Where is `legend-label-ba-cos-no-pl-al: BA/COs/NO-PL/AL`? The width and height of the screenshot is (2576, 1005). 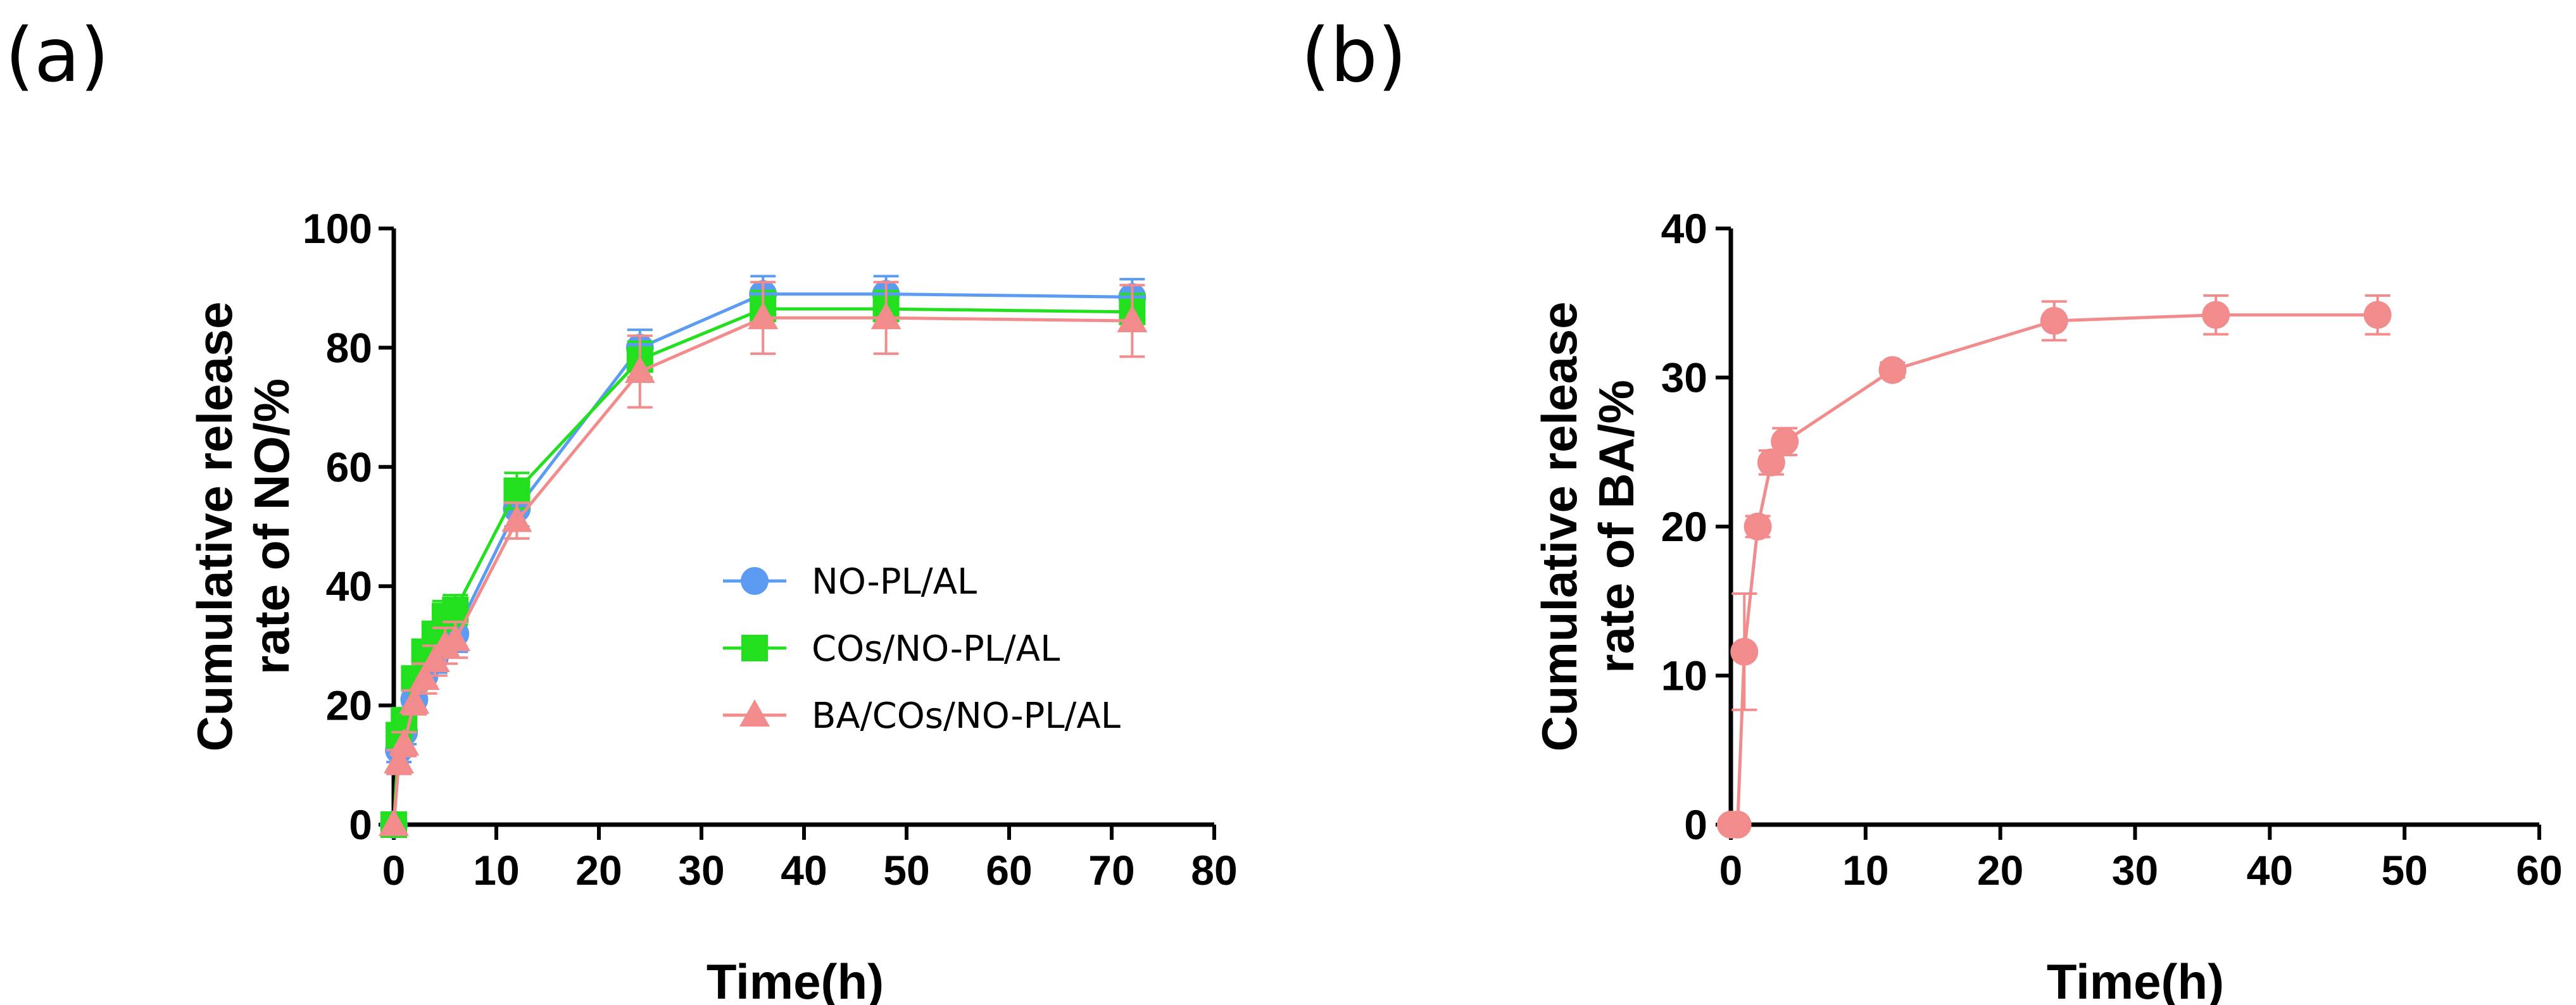 legend-label-ba-cos-no-pl-al: BA/COs/NO-PL/AL is located at coordinates (966, 716).